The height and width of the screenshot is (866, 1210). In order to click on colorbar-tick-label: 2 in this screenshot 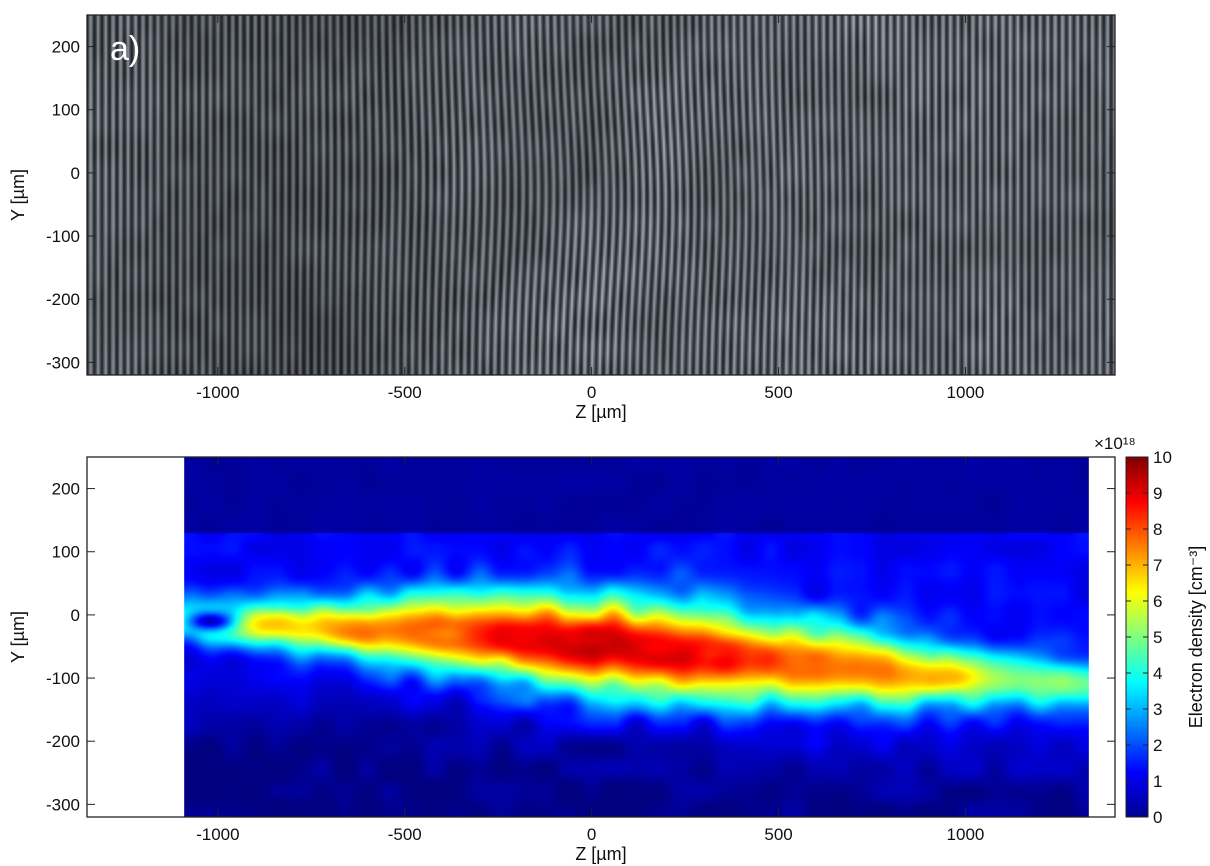, I will do `click(1157, 745)`.